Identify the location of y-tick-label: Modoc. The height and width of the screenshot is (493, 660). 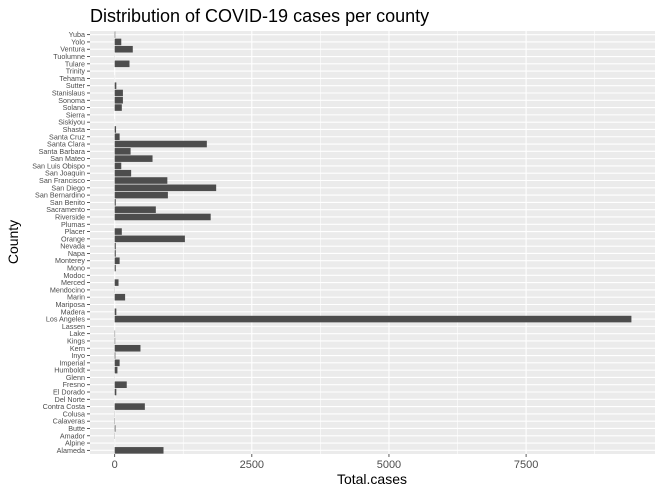
(74, 275).